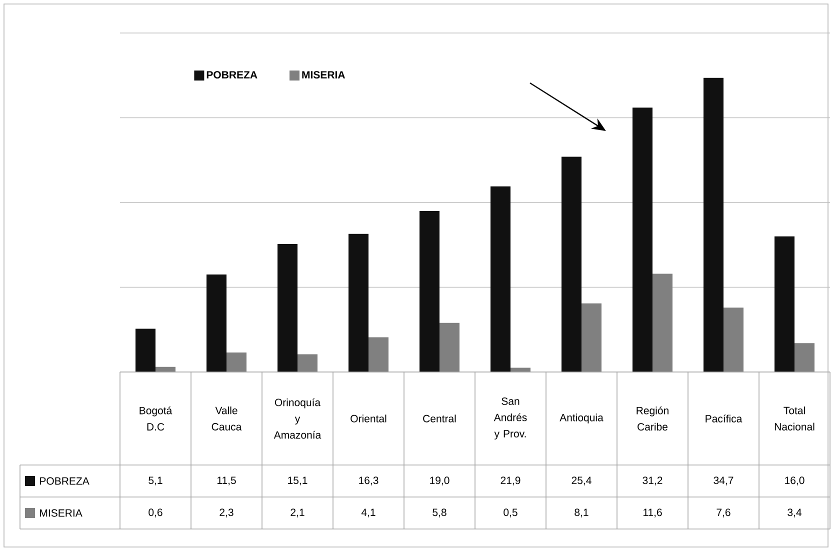  What do you see at coordinates (65, 481) in the screenshot?
I see `text: POBREZA` at bounding box center [65, 481].